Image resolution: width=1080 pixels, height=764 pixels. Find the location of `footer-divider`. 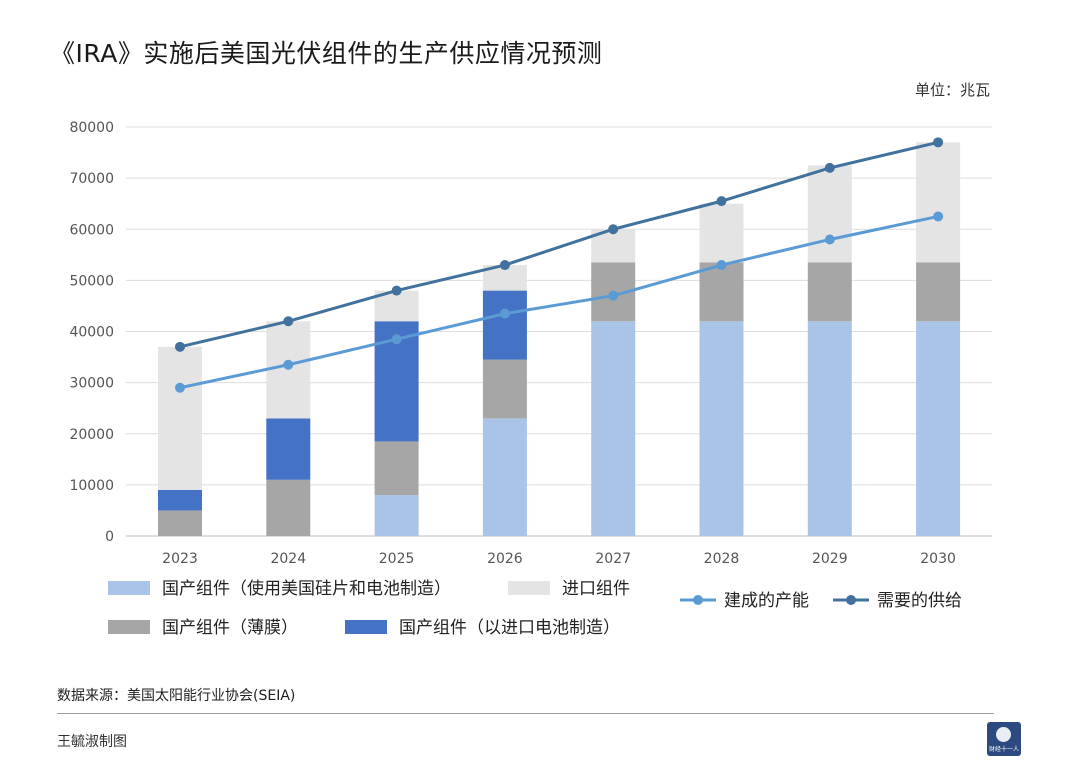

footer-divider is located at coordinates (525, 713).